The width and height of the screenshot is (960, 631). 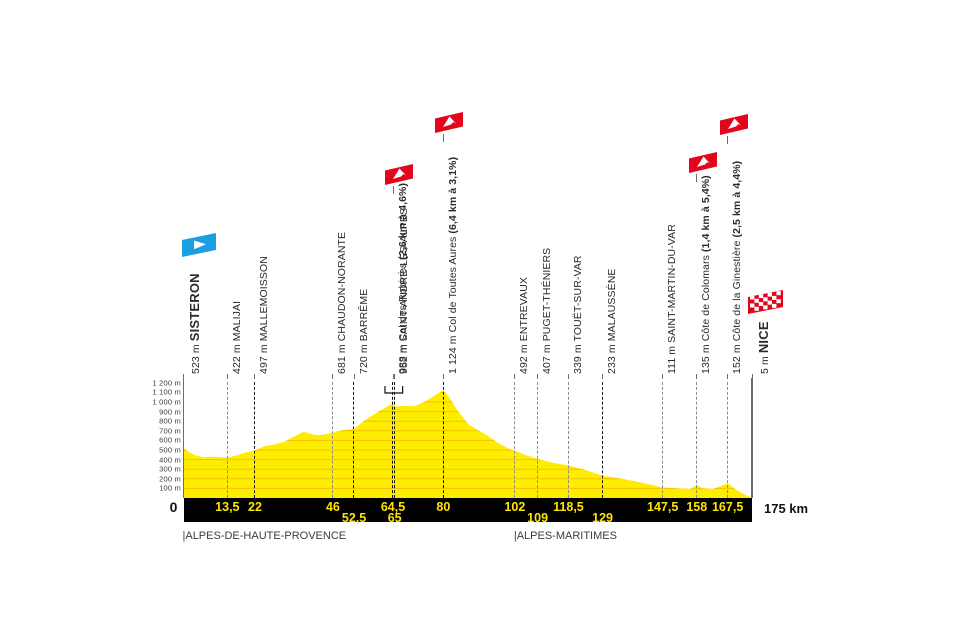 What do you see at coordinates (170, 488) in the screenshot?
I see `y-axis-tick: 100 m` at bounding box center [170, 488].